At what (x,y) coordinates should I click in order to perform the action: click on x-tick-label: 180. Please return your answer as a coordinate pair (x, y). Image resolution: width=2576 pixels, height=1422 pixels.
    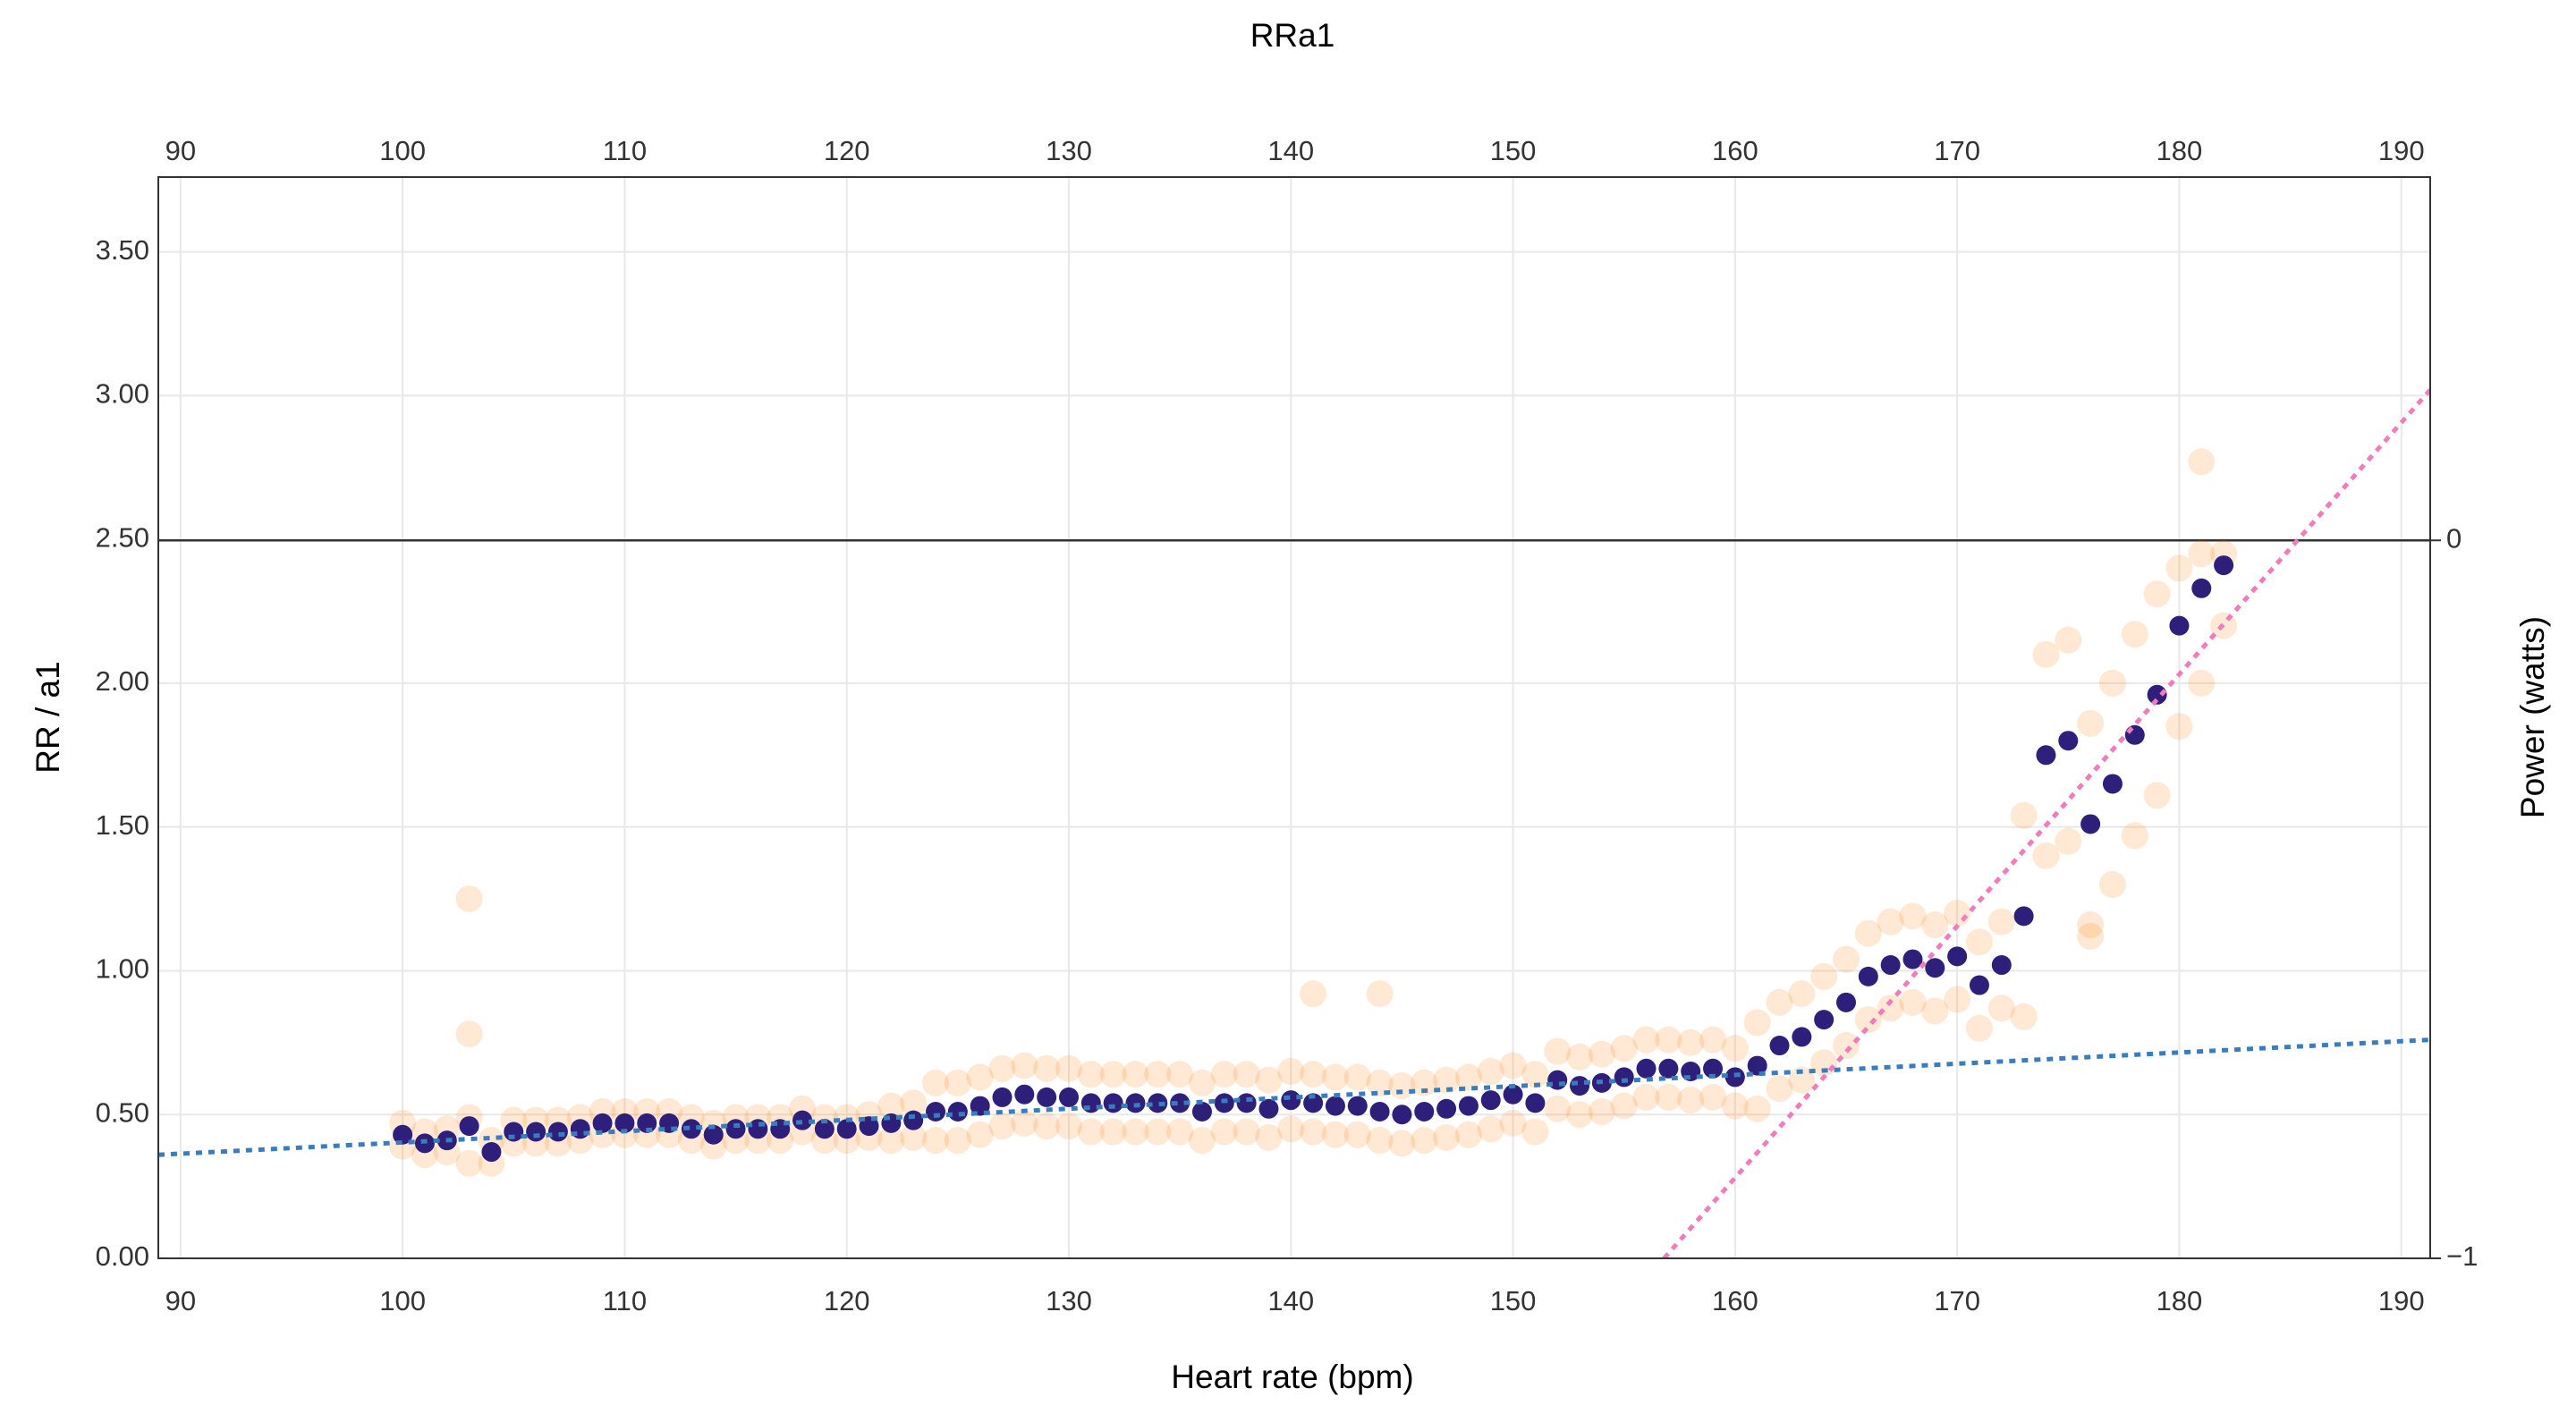
    Looking at the image, I should click on (2180, 1300).